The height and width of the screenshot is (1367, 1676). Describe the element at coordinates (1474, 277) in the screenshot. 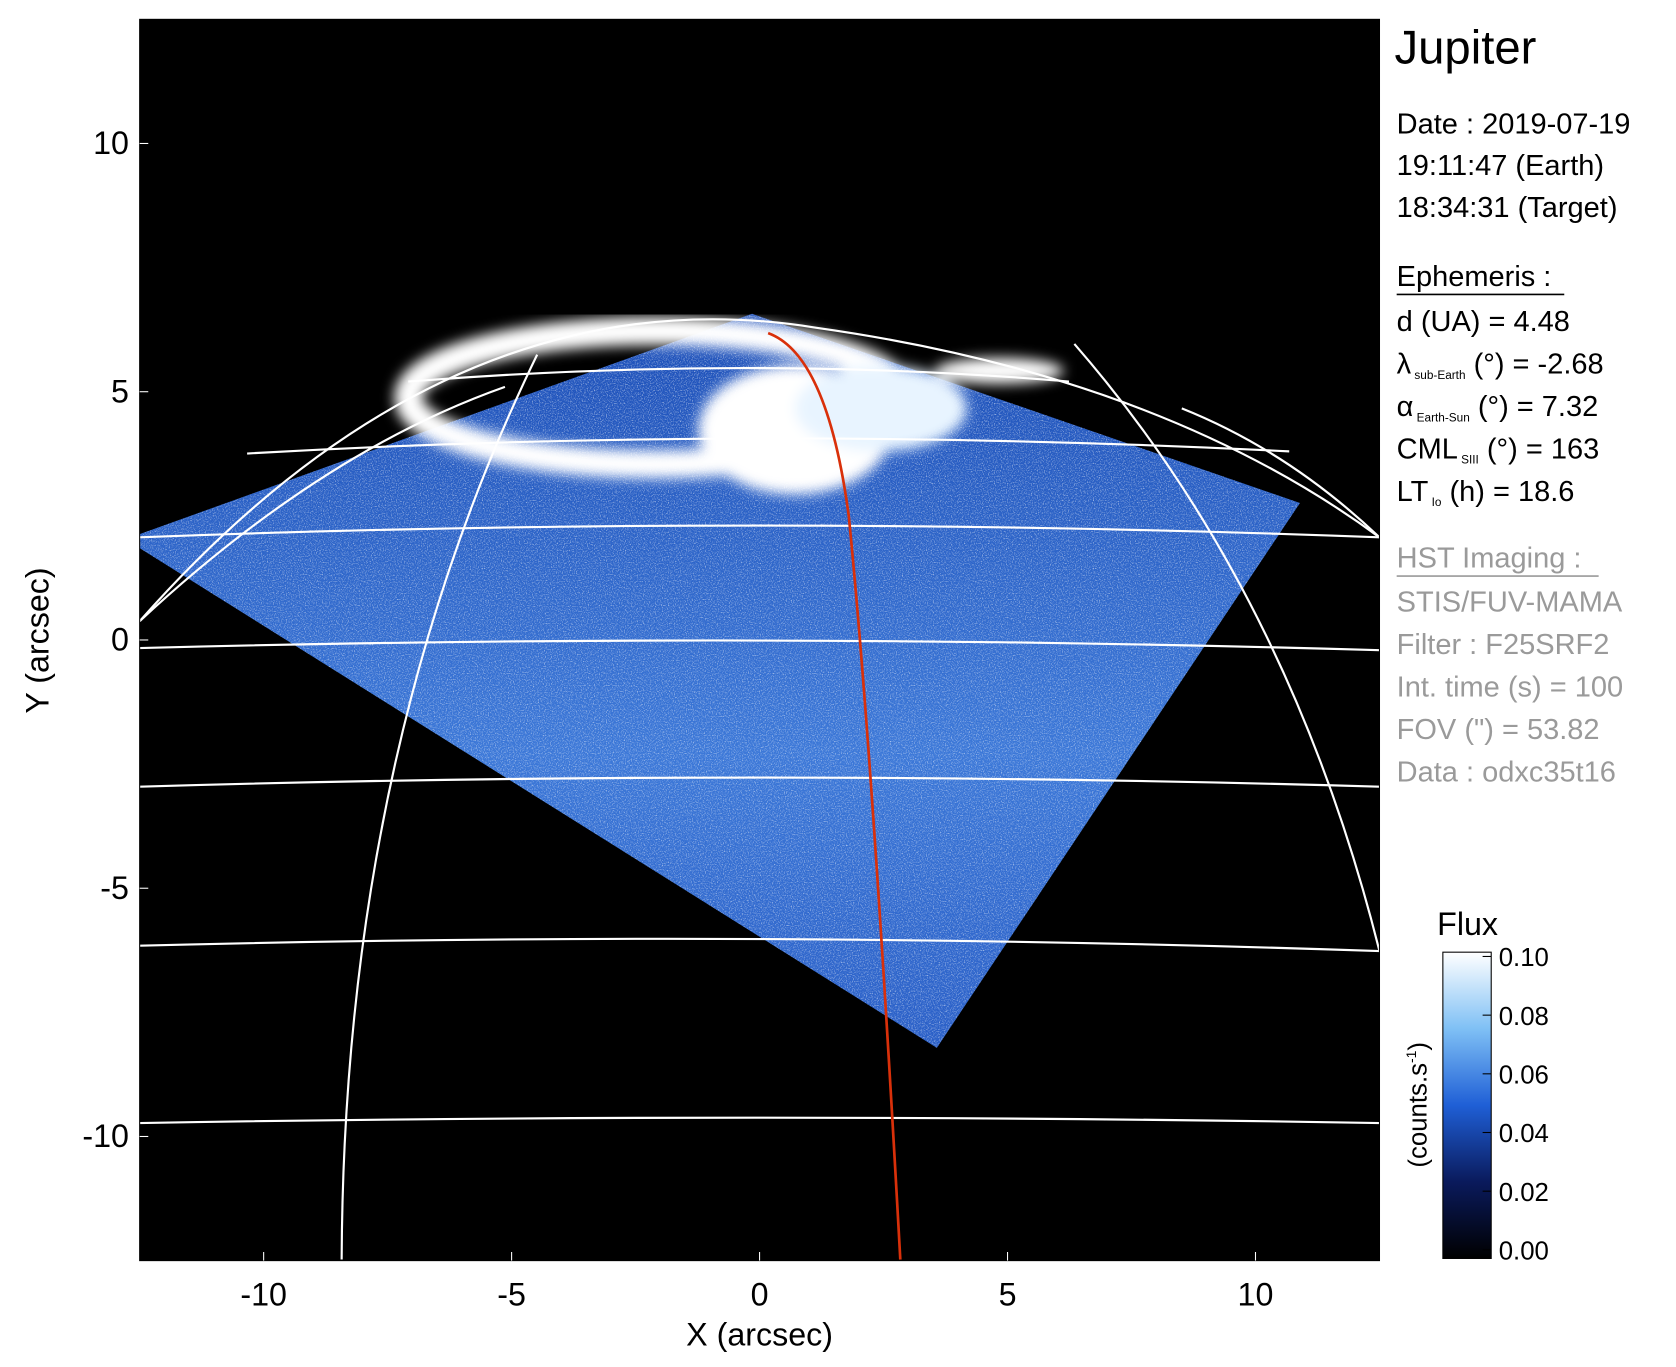

I see `ephemeris-heading: Ephemeris :` at that location.